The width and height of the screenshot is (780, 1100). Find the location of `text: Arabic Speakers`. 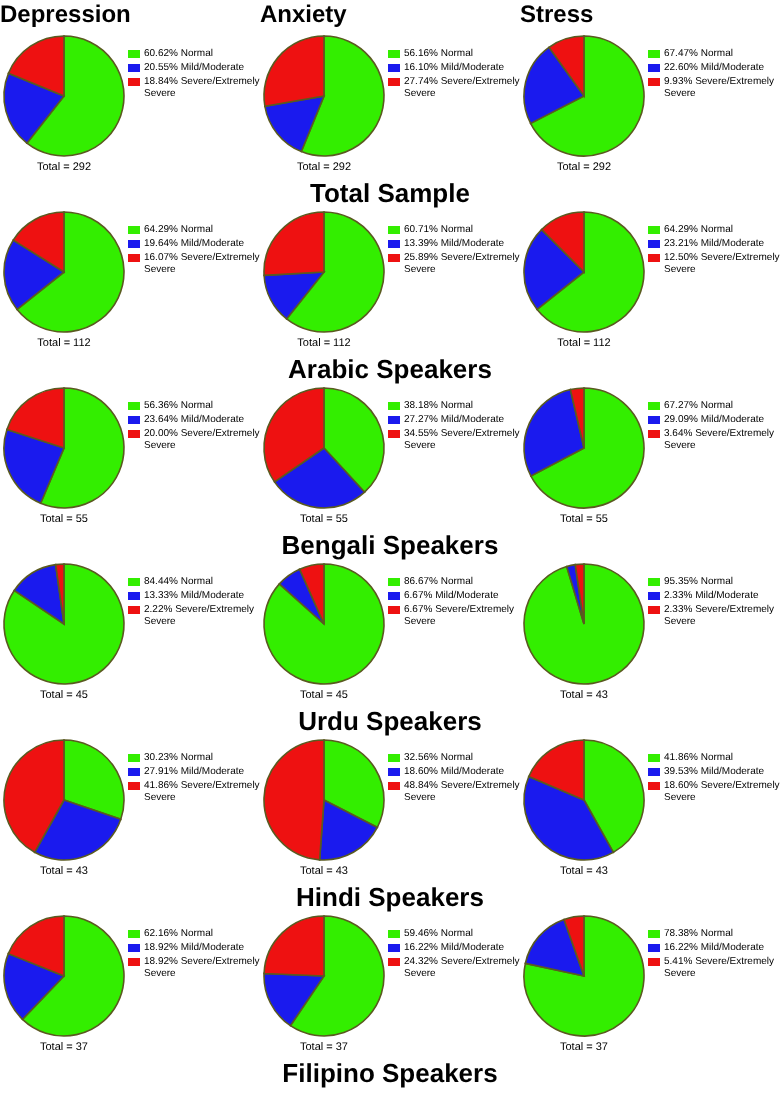

text: Arabic Speakers is located at coordinates (390, 369).